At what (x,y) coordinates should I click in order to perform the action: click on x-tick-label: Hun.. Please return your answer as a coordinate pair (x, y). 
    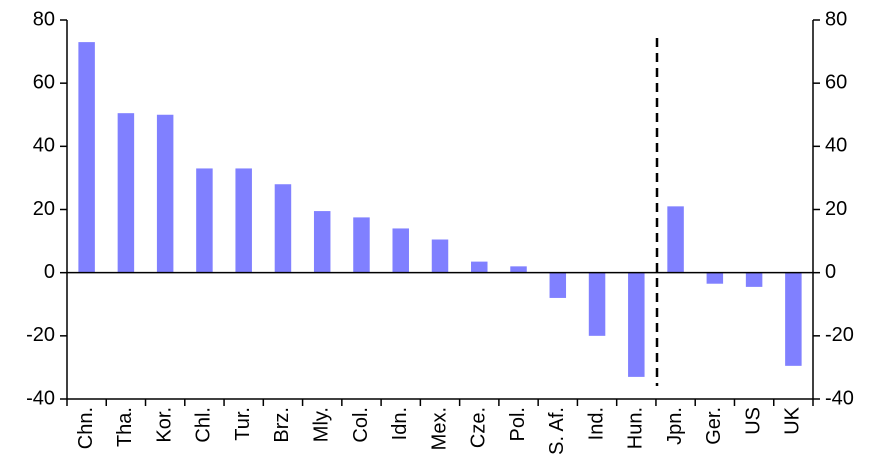
    Looking at the image, I should click on (636, 428).